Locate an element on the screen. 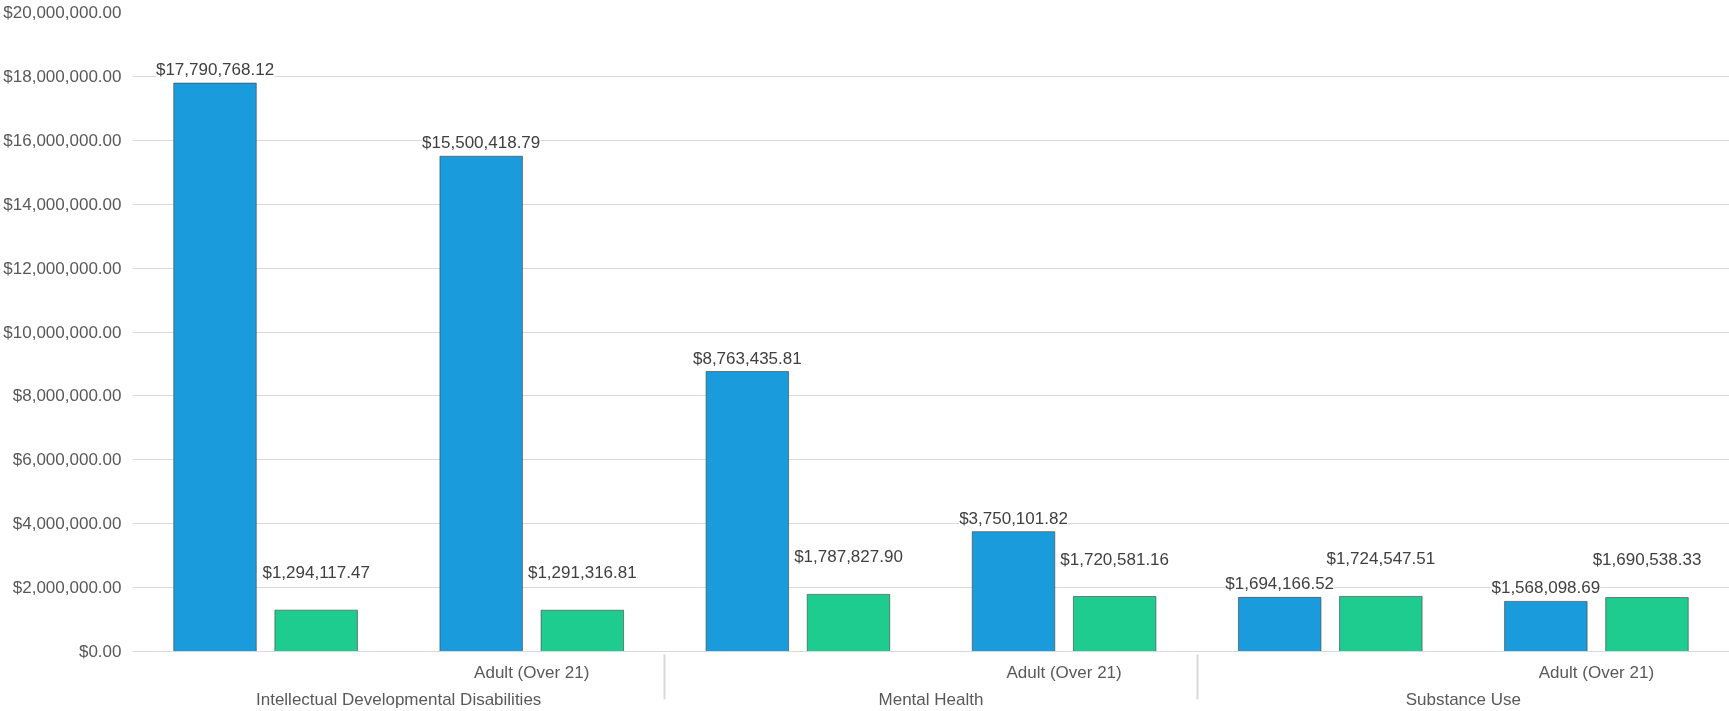 This screenshot has height=711, width=1729. y-tick-label: $14,000,000.00 is located at coordinates (62, 204).